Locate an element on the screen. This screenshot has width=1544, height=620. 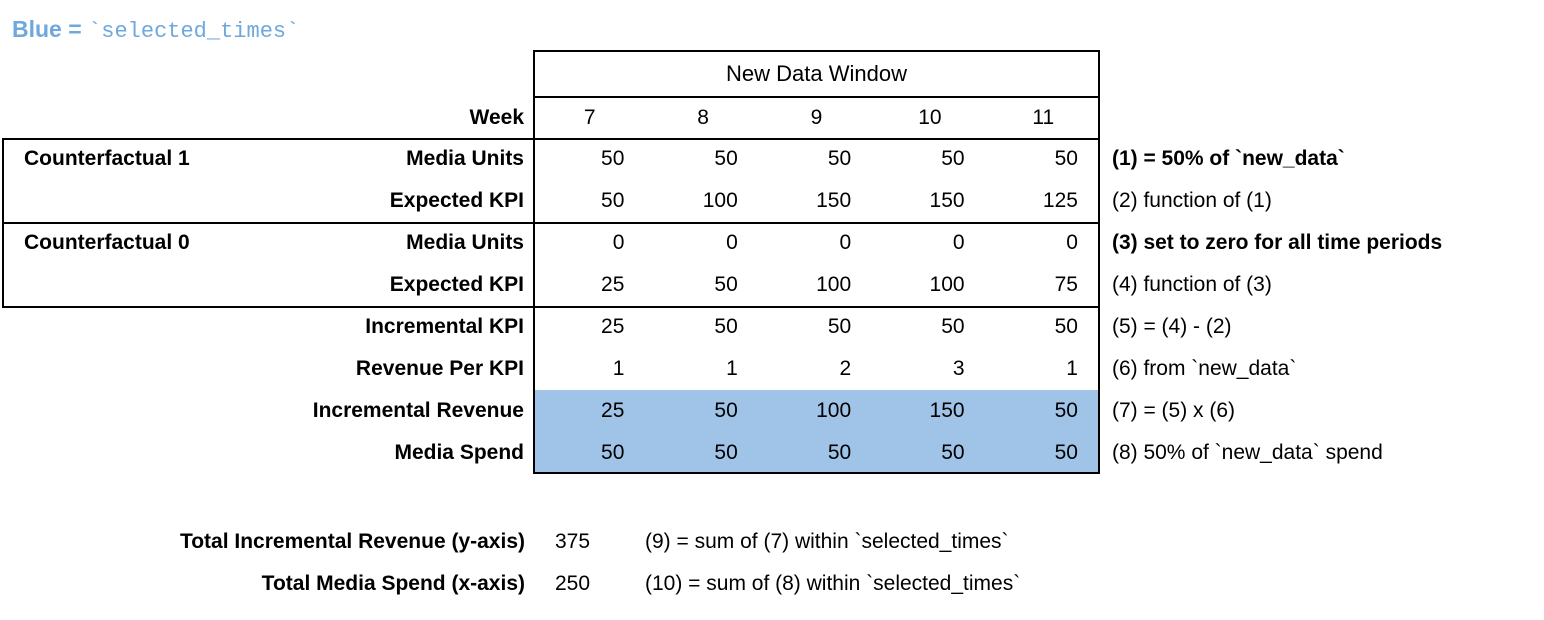
legend-prefix: Blue = is located at coordinates (50, 29).